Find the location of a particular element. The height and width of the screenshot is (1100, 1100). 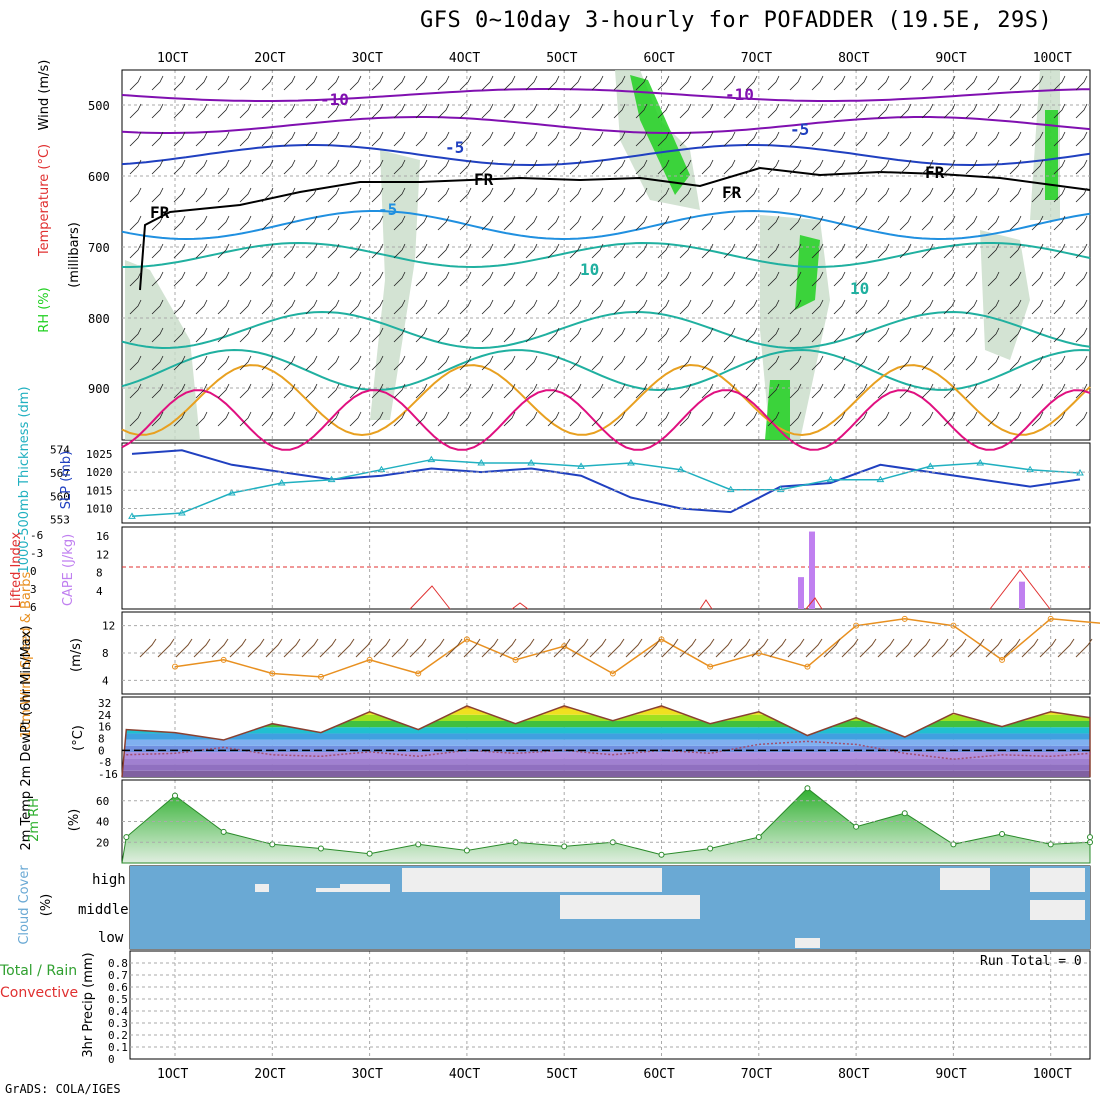

temp-tick: -8 is located at coordinates (104, 762).